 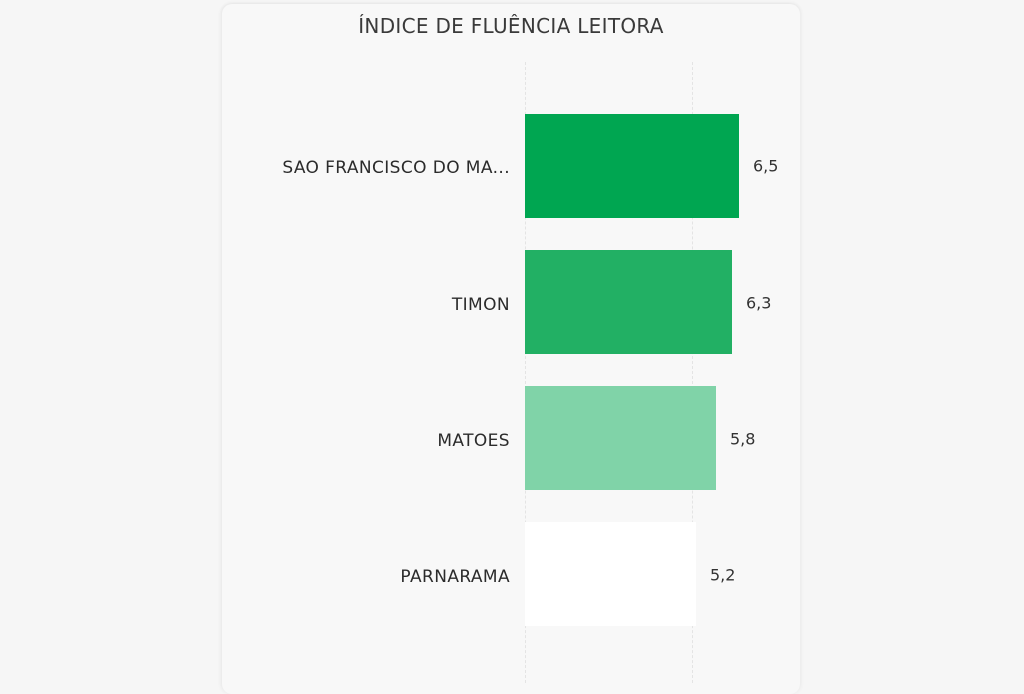 What do you see at coordinates (632, 166) in the screenshot?
I see `bar-sao-francisco` at bounding box center [632, 166].